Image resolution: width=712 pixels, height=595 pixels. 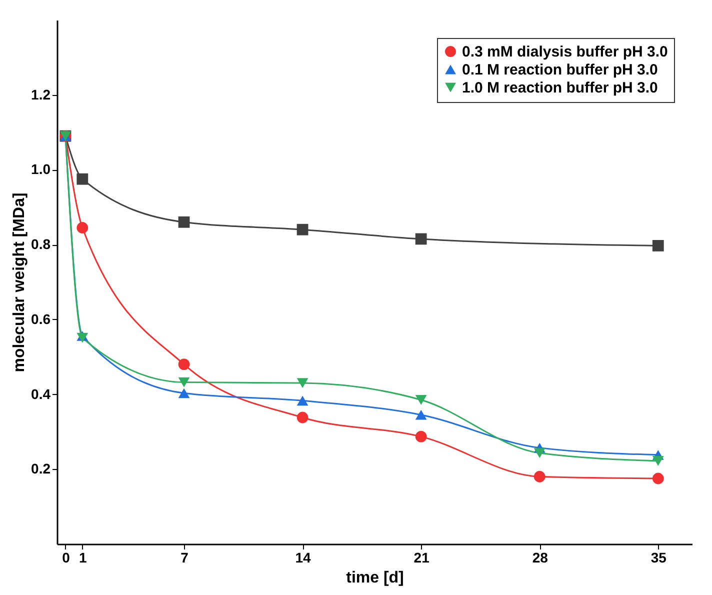 I want to click on legend-label: 0.3 mM dialysis buffer pH 3.0, so click(x=565, y=52).